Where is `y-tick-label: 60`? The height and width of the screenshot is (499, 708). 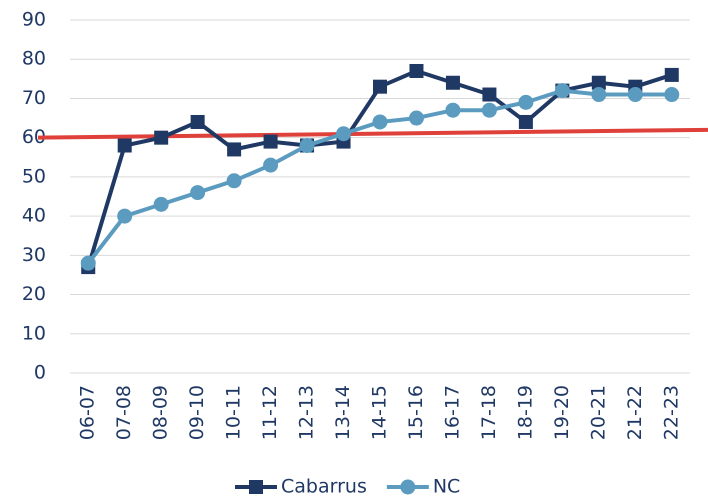 y-tick-label: 60 is located at coordinates (34, 137).